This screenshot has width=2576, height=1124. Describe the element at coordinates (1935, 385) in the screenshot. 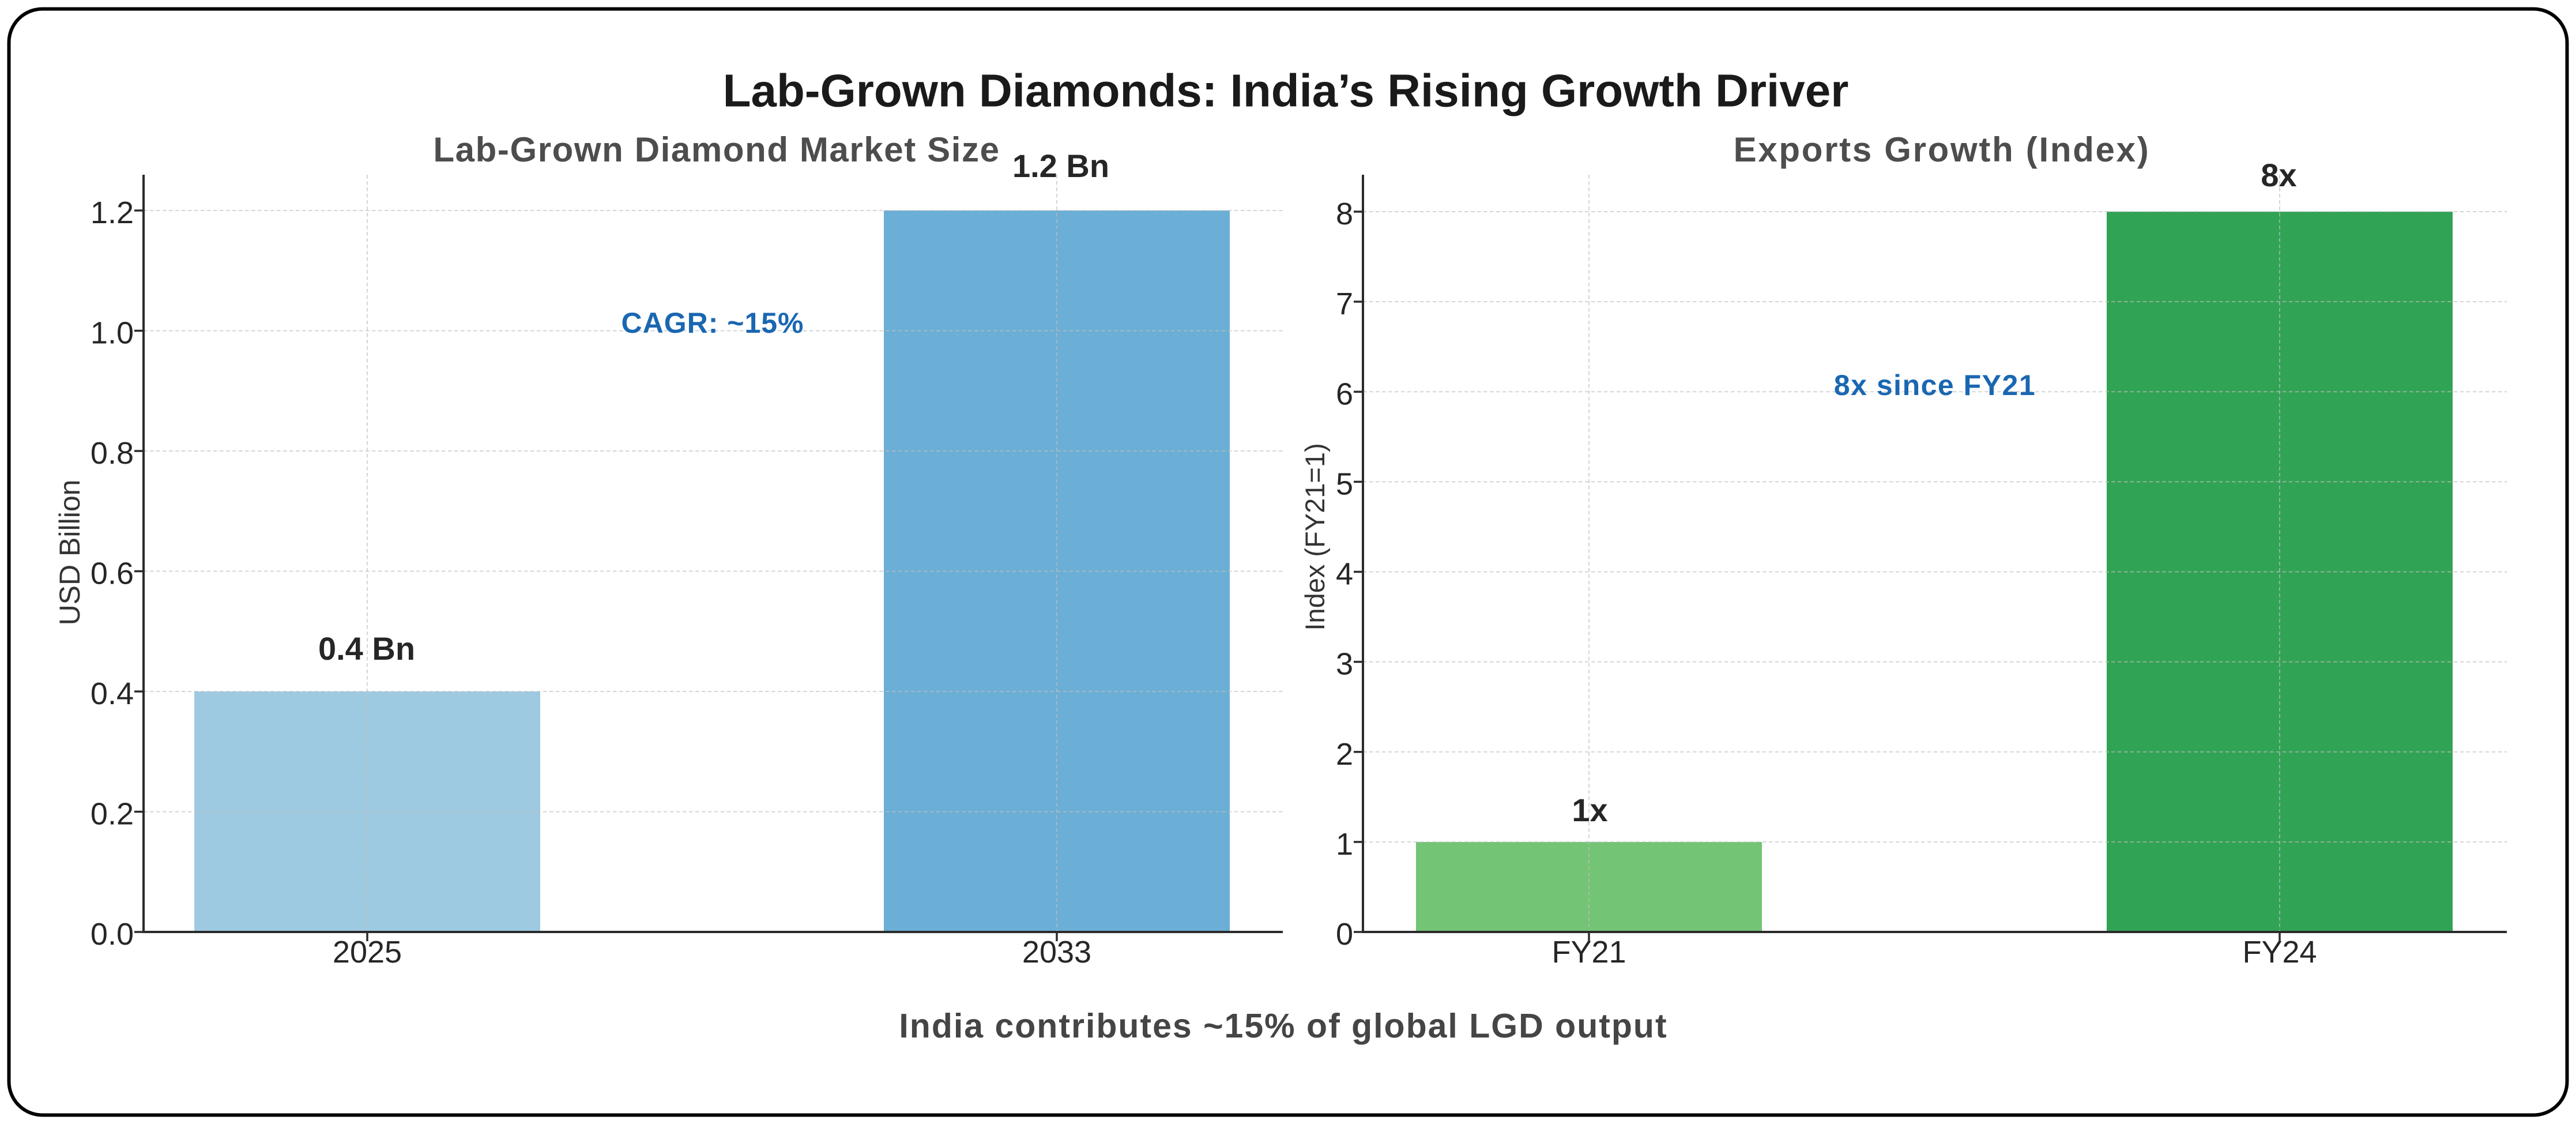

I see `svg-text: 8x since FY21` at that location.